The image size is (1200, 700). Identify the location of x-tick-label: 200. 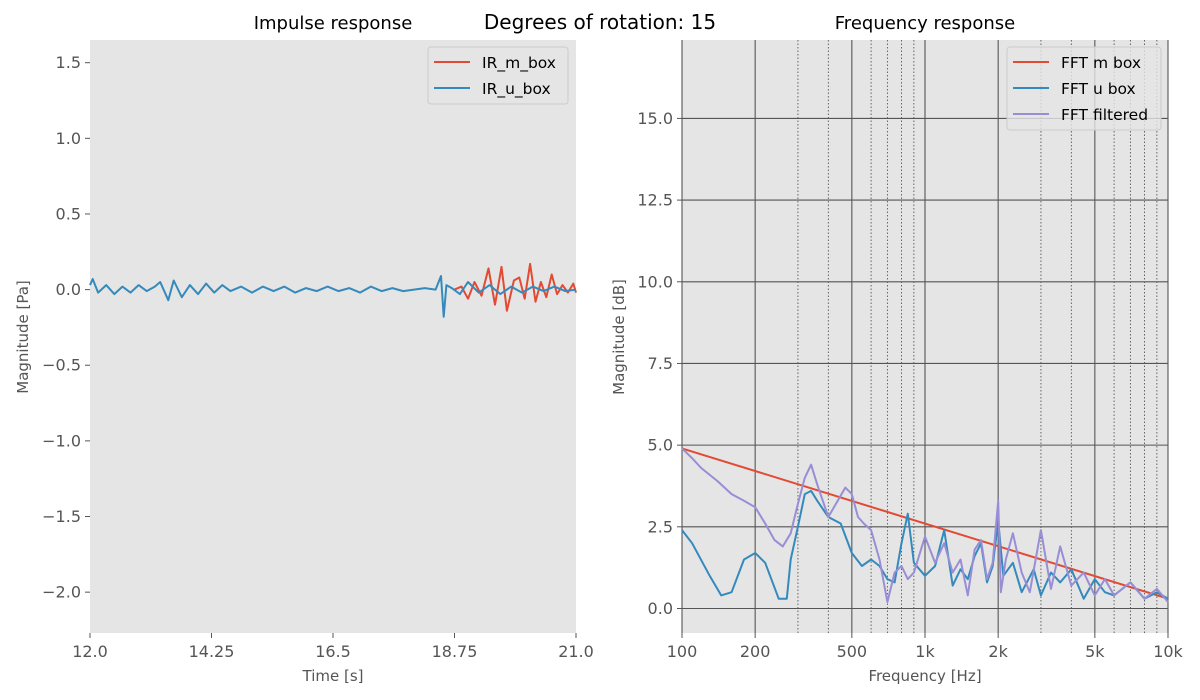
(755, 651).